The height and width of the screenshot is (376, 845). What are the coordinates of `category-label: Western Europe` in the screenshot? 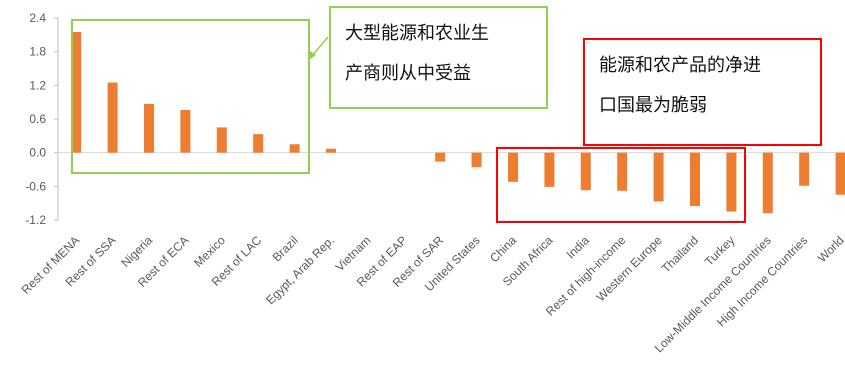 It's located at (629, 268).